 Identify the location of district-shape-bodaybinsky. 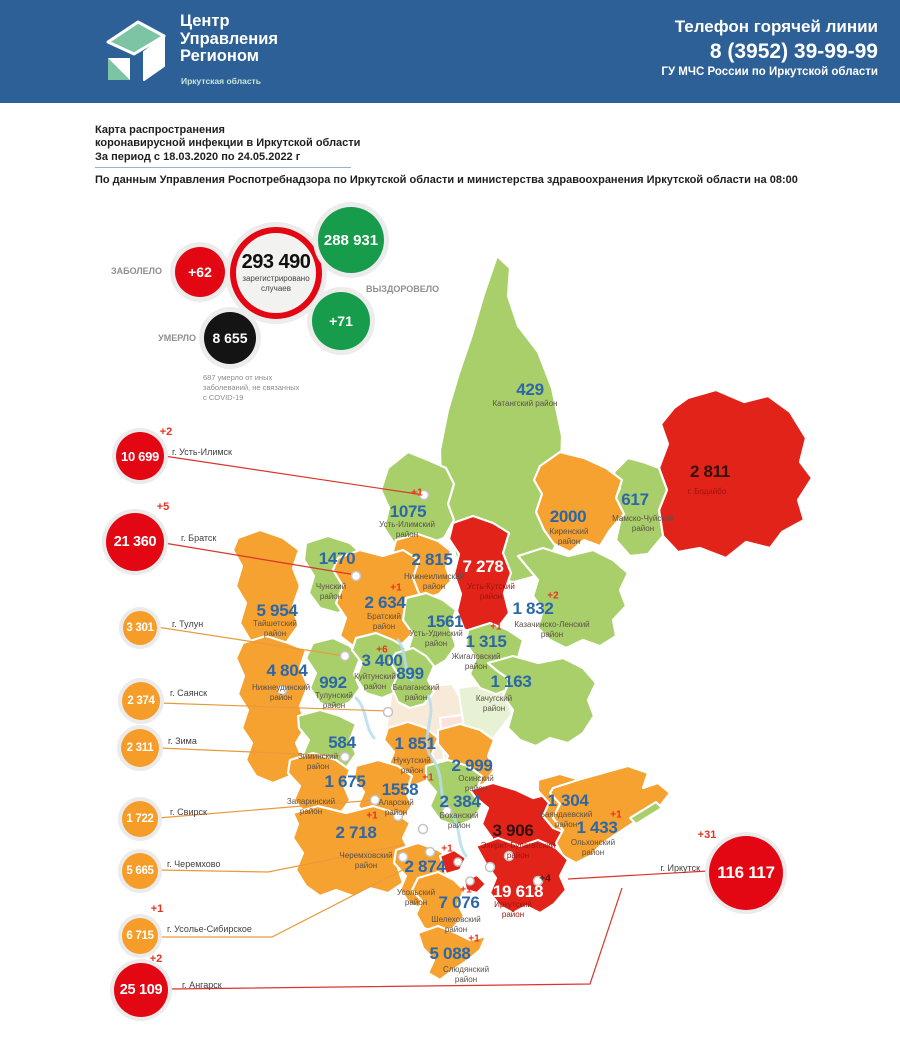
(735, 474).